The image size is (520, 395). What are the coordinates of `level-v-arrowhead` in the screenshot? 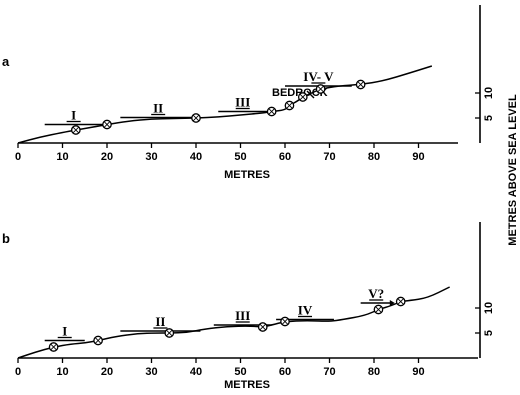 It's located at (392, 303).